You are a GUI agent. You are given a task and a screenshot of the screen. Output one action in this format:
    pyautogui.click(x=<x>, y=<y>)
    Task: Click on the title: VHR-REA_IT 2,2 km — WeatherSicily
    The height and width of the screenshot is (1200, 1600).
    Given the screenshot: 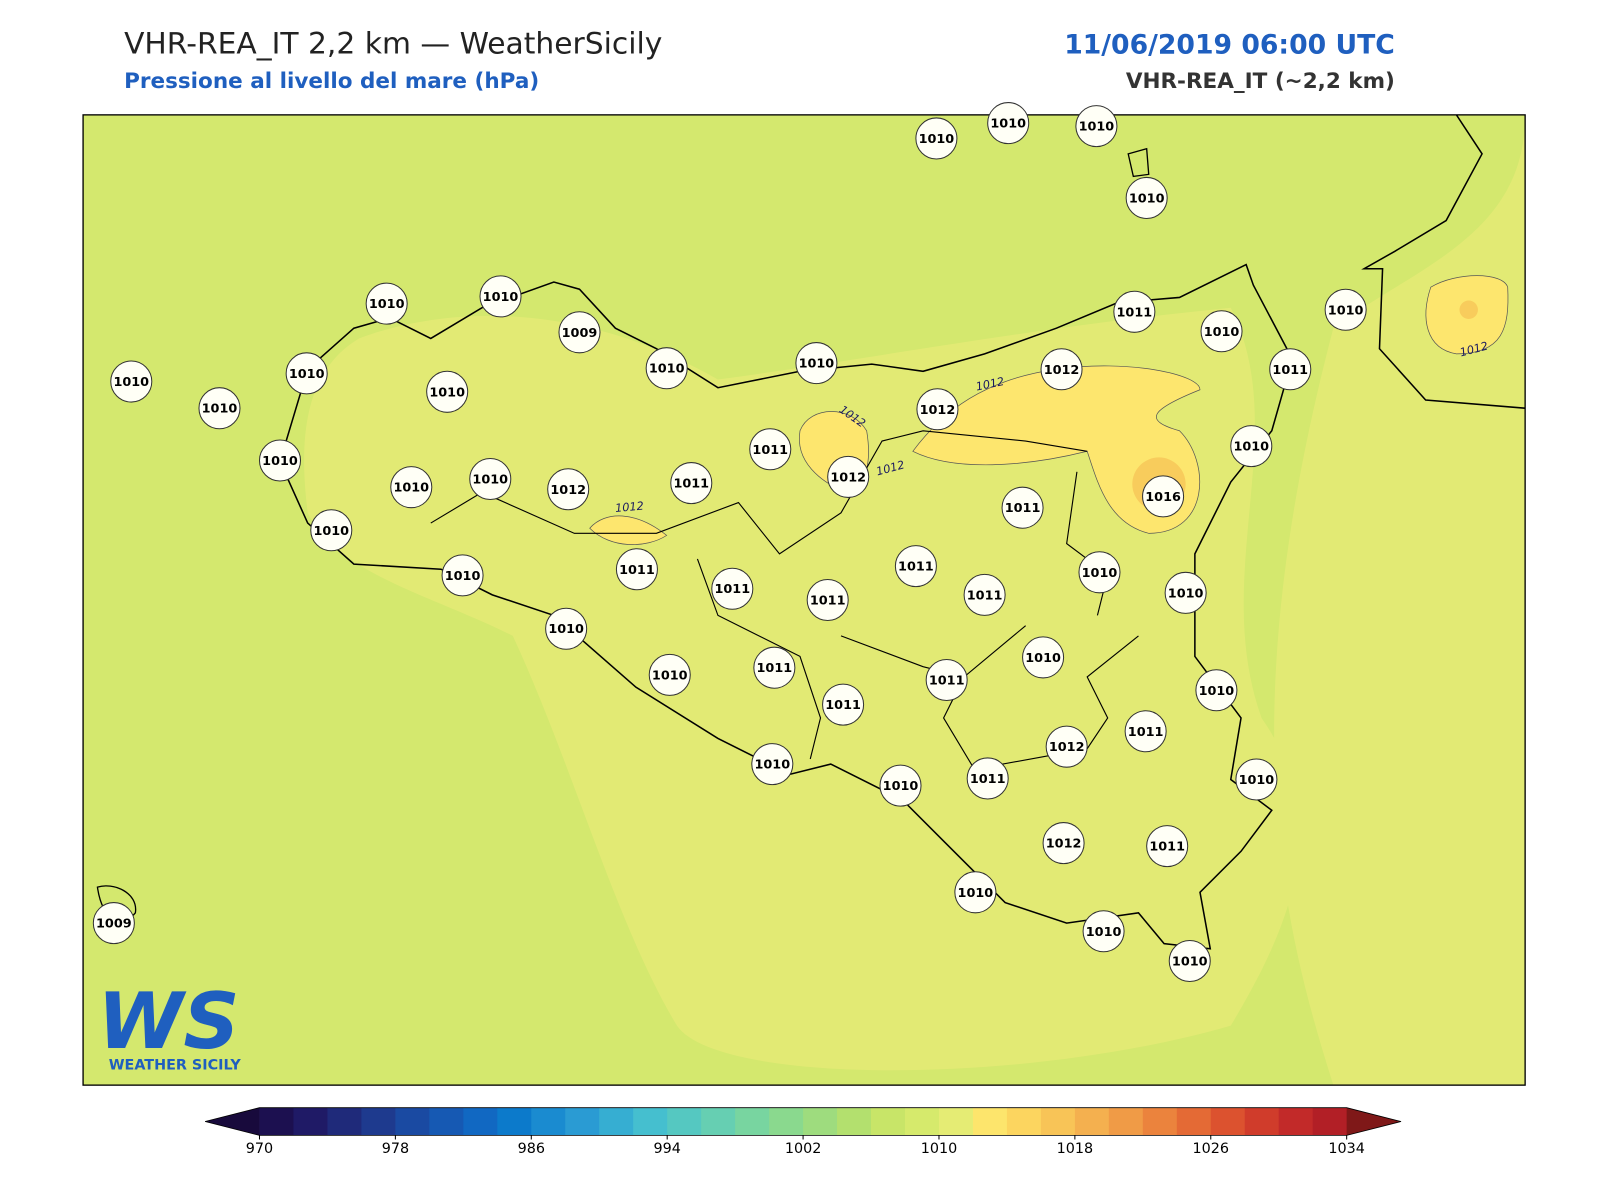 What is the action you would take?
    pyautogui.click(x=393, y=43)
    